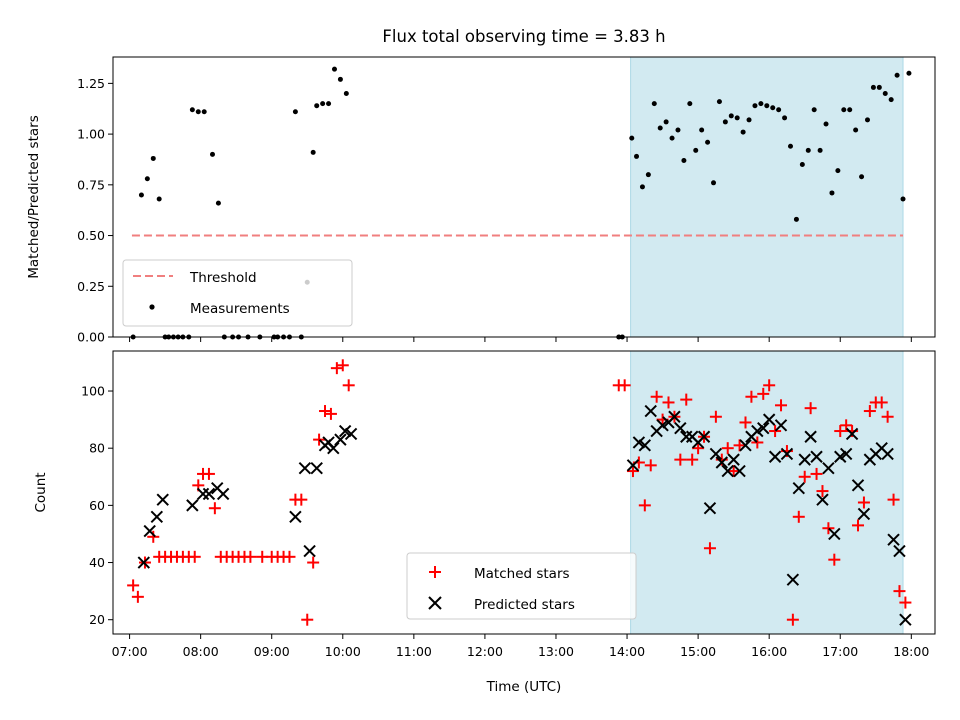  What do you see at coordinates (97, 562) in the screenshot?
I see `y-tick-label: 40` at bounding box center [97, 562].